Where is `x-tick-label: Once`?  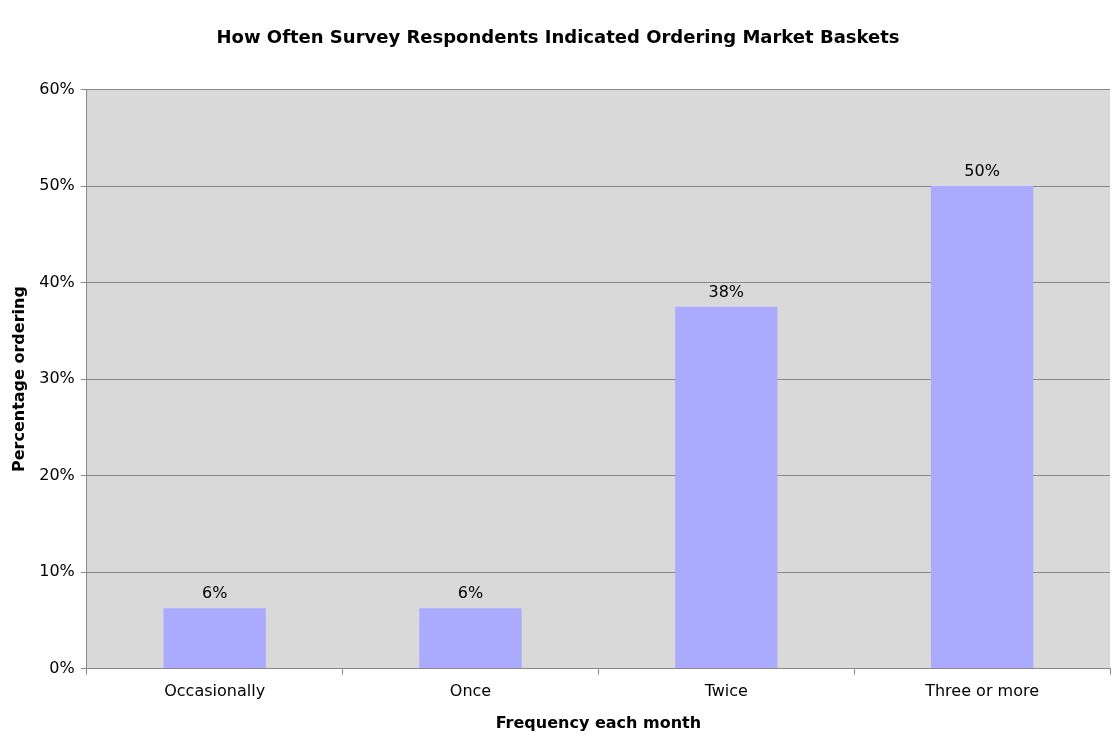
x-tick-label: Once is located at coordinates (470, 691).